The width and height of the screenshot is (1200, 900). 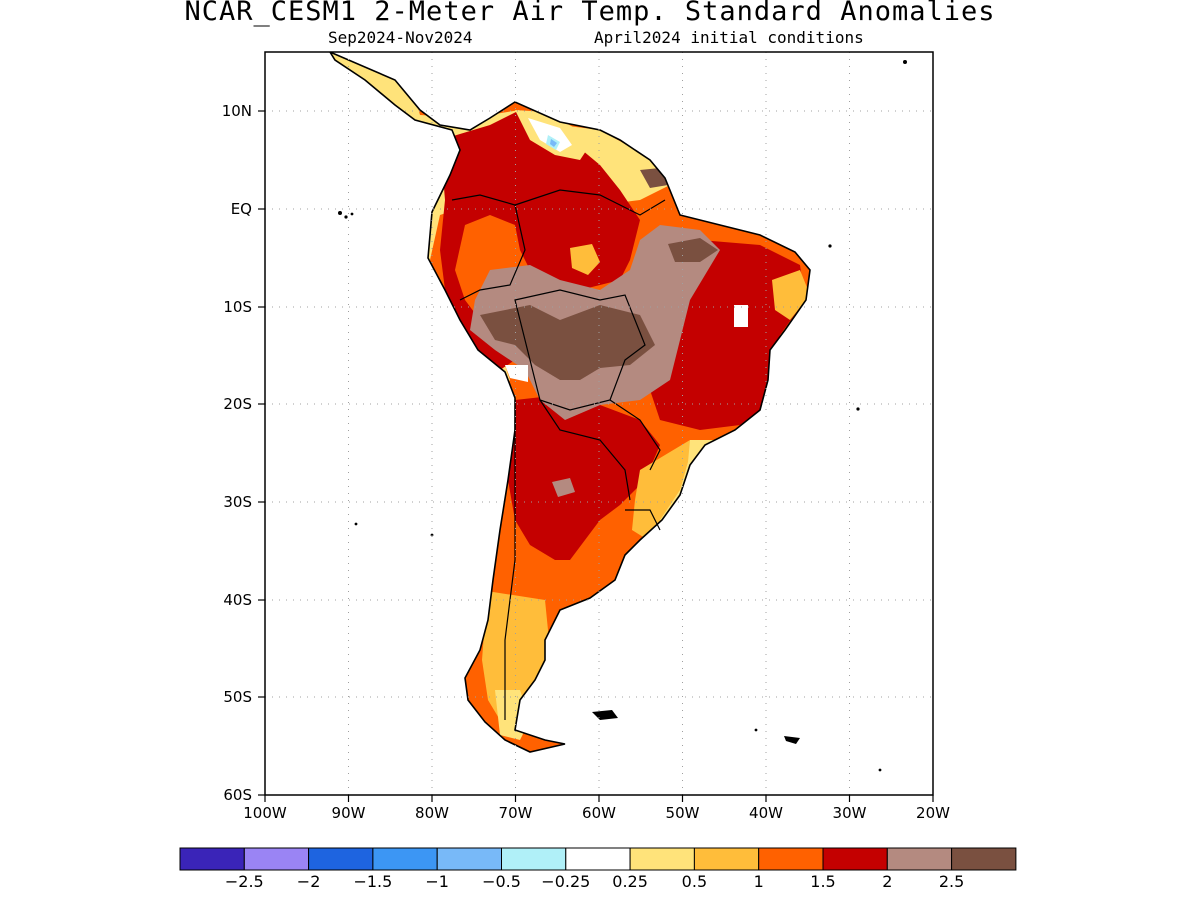 What do you see at coordinates (951, 881) in the screenshot?
I see `colorbar-label: 2.5` at bounding box center [951, 881].